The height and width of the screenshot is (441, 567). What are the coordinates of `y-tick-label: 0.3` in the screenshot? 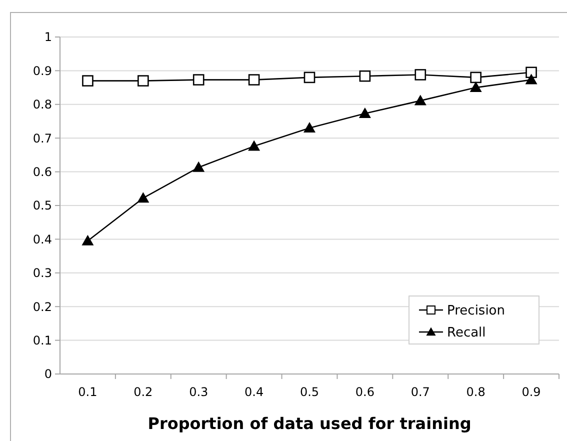 It's located at (42, 273).